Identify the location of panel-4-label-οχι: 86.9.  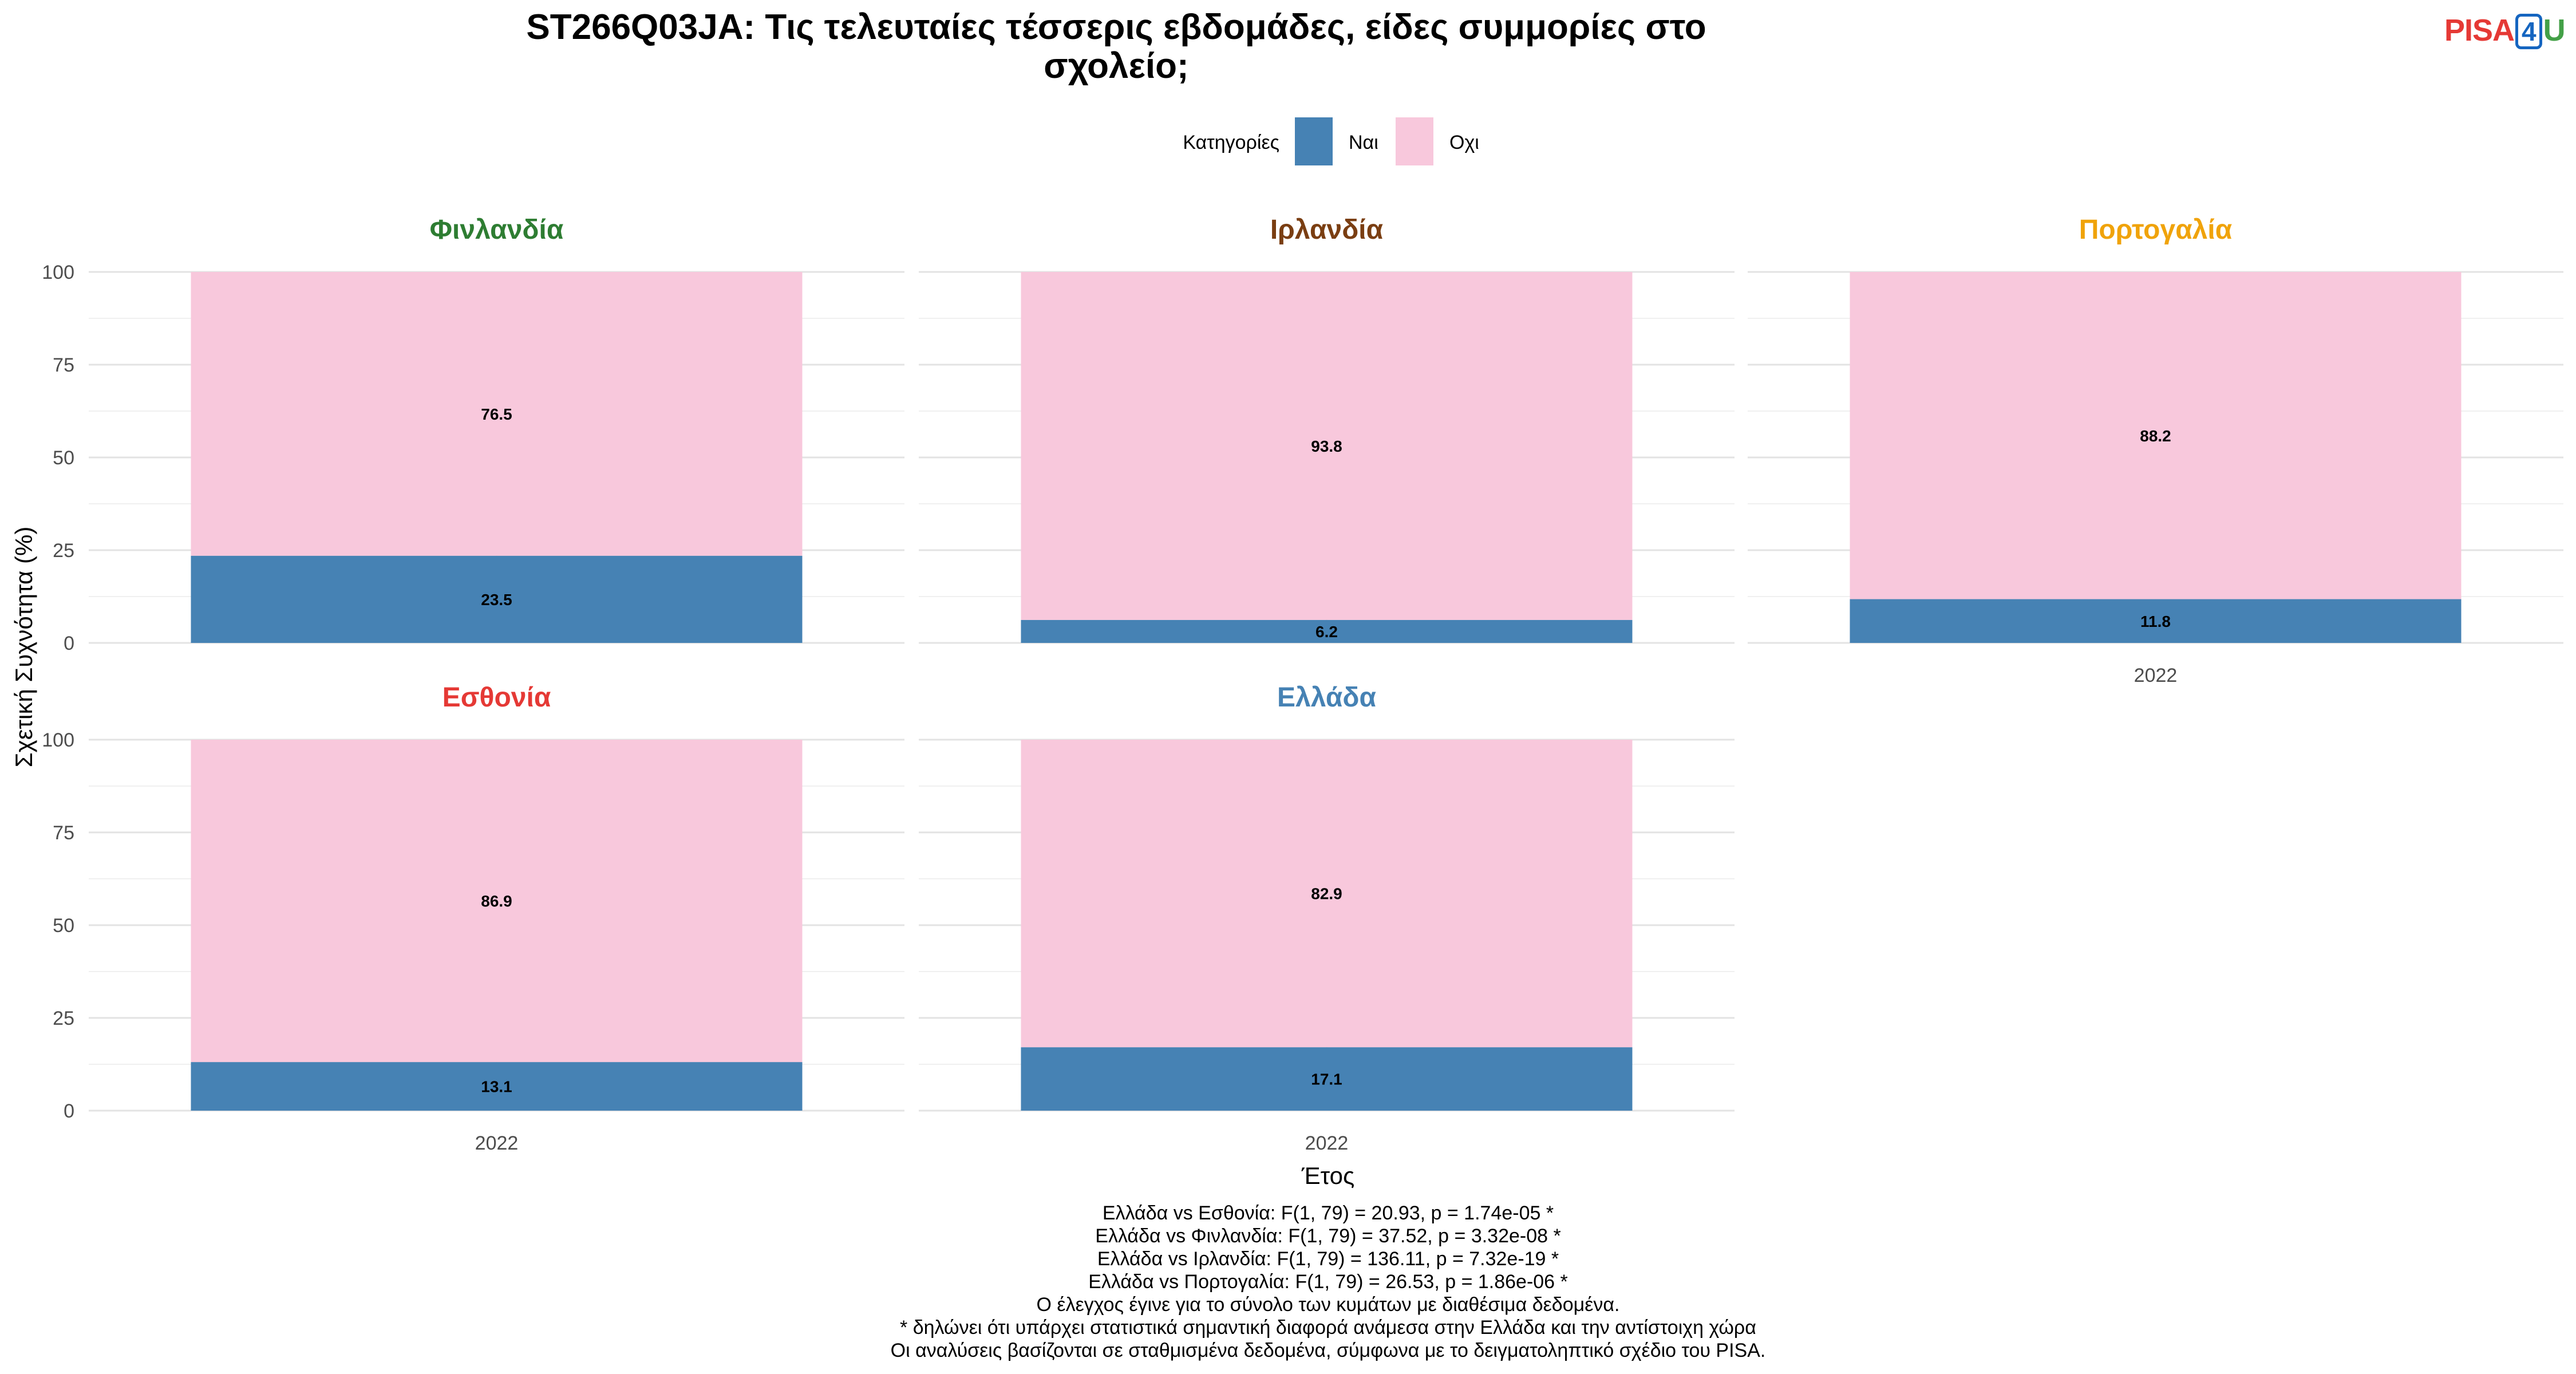
(496, 902).